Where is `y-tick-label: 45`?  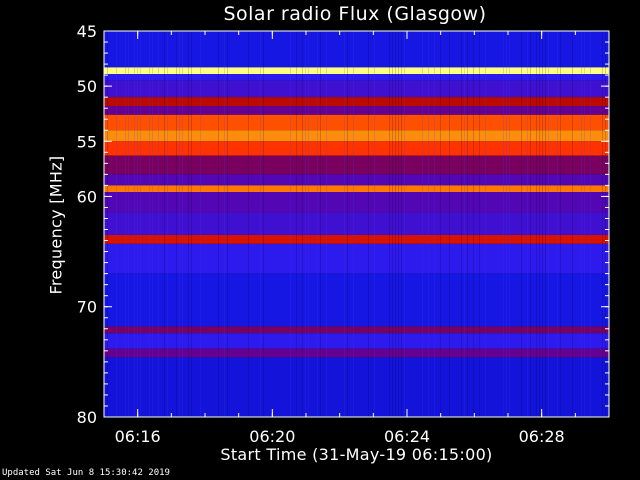 y-tick-label: 45 is located at coordinates (87, 31).